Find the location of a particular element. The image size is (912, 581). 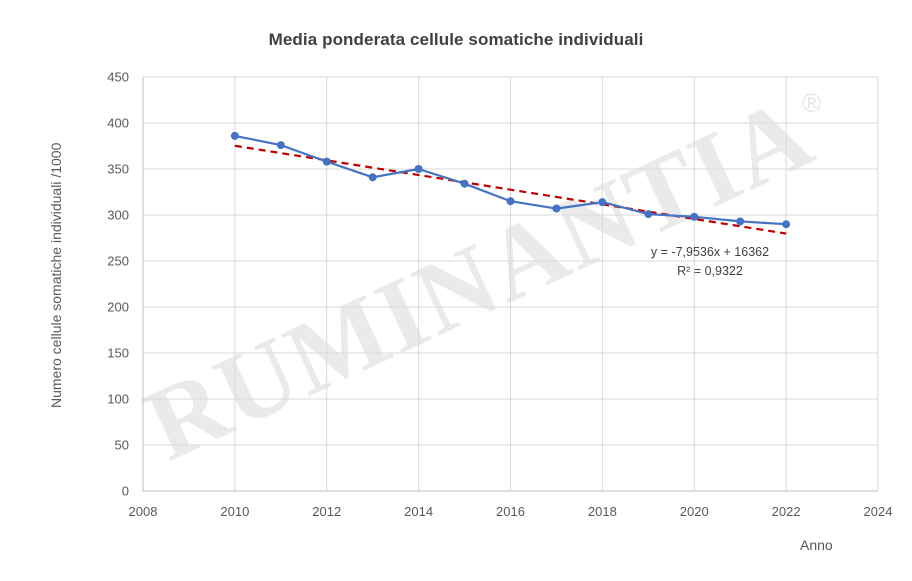

trendline-r-squared: R² = 0,9322 is located at coordinates (710, 271).